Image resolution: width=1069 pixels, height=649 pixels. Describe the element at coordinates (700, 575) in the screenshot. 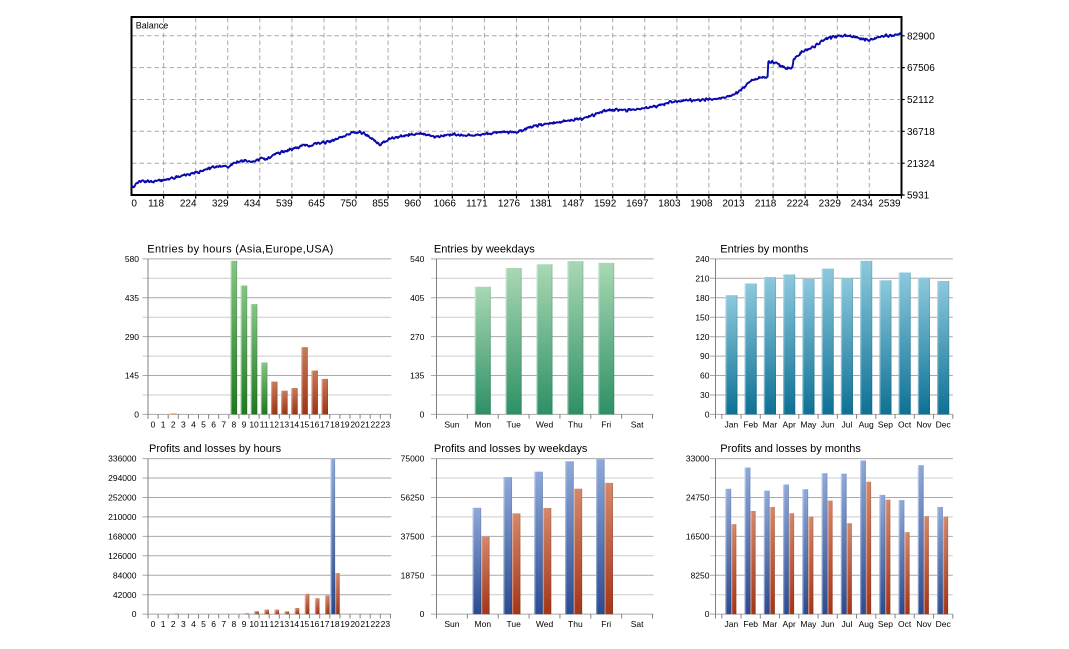

I see `svg-text: 8250` at that location.